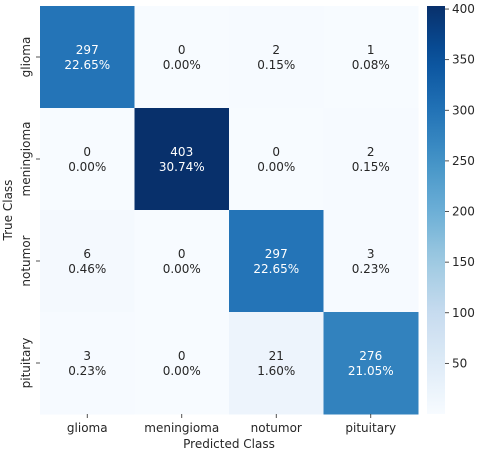  What do you see at coordinates (463, 212) in the screenshot?
I see `colorbar-tick-label: 200` at bounding box center [463, 212].